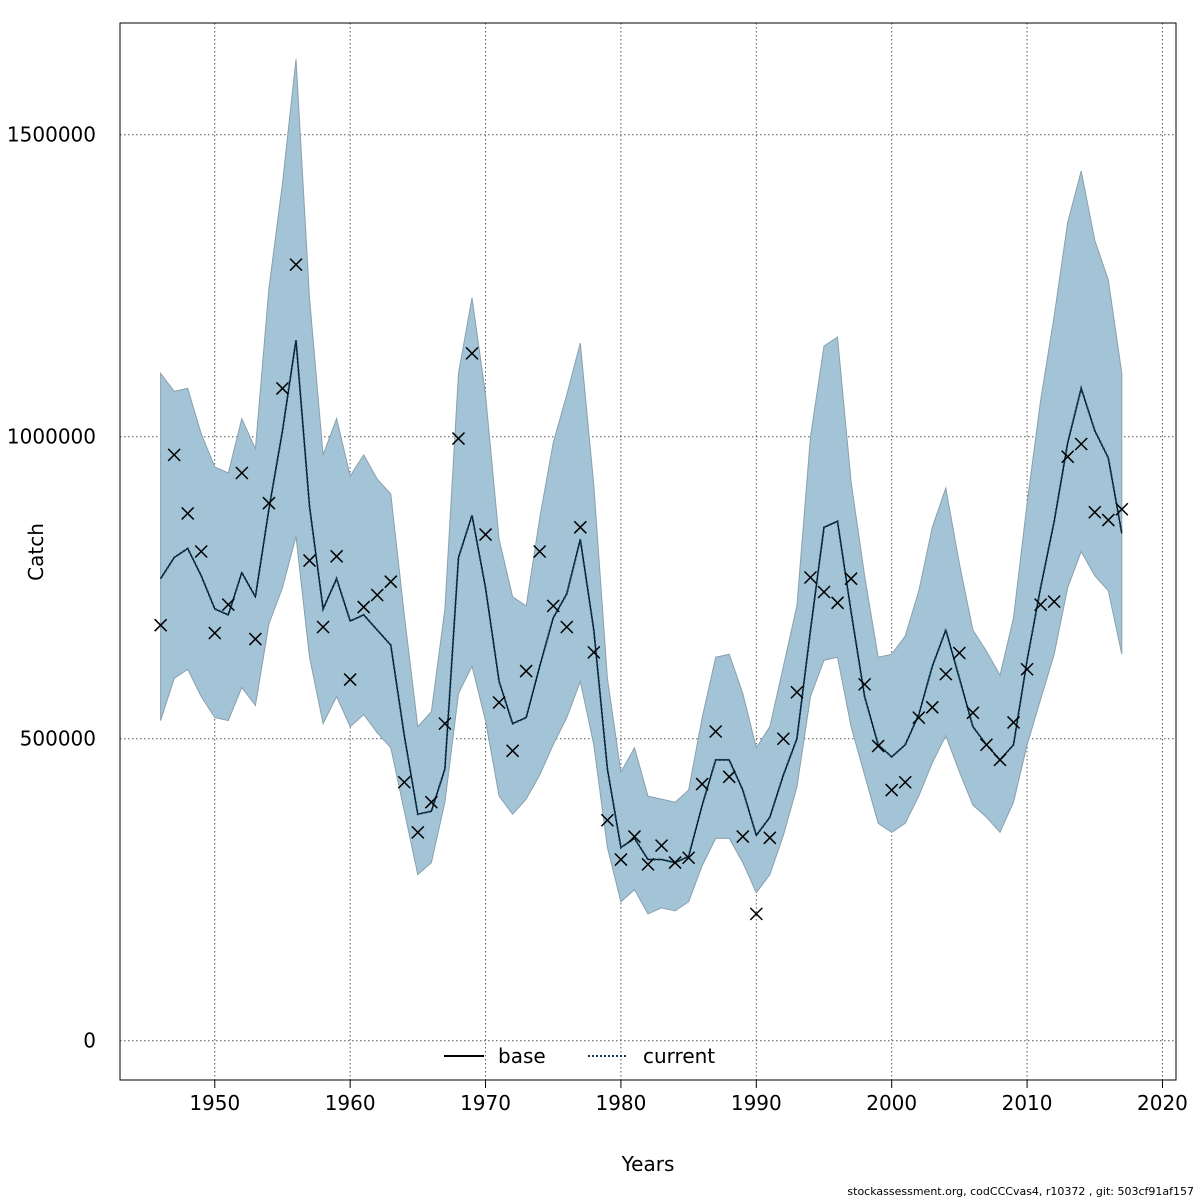 The height and width of the screenshot is (1200, 1200). Describe the element at coordinates (1027, 1103) in the screenshot. I see `x-tick-label: 2010` at that location.